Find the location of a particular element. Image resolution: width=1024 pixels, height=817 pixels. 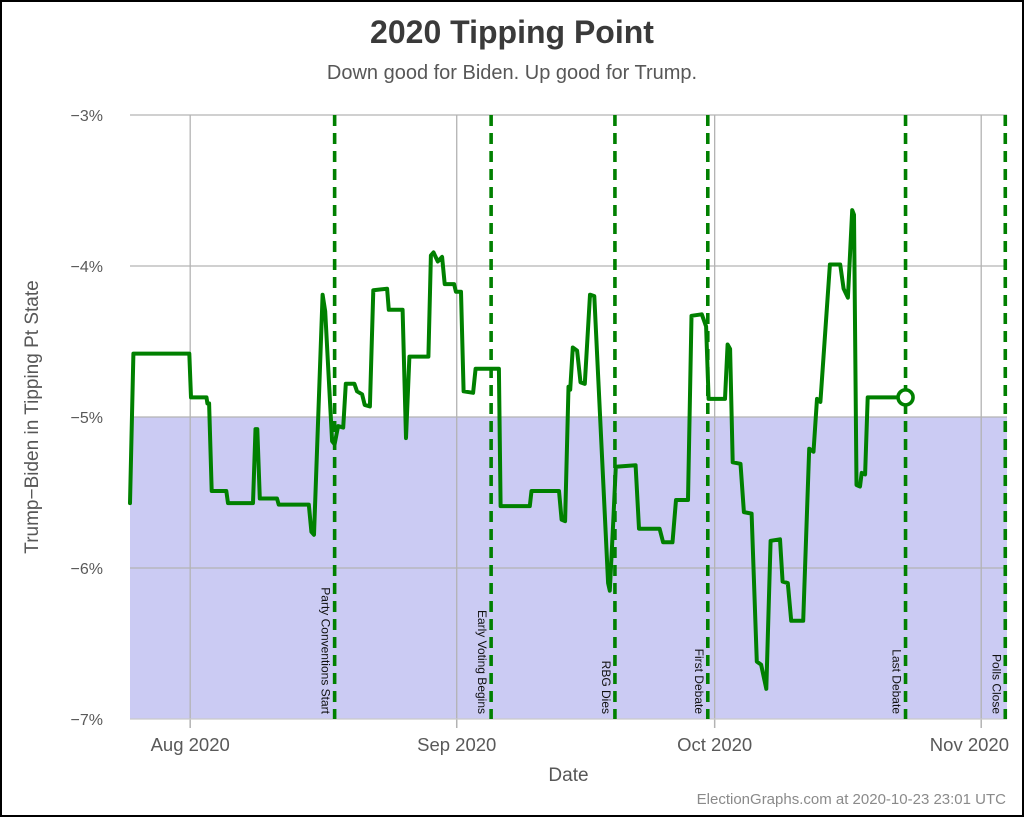

event-label: Polls Close is located at coordinates (996, 684).